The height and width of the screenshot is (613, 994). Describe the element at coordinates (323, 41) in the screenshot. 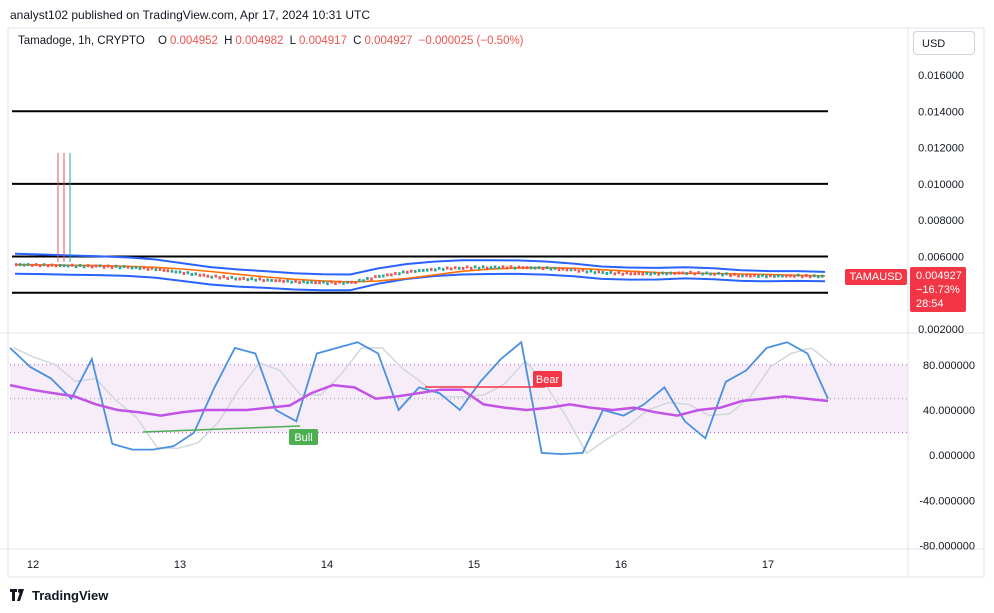

I see `low-value: 0.004917` at that location.